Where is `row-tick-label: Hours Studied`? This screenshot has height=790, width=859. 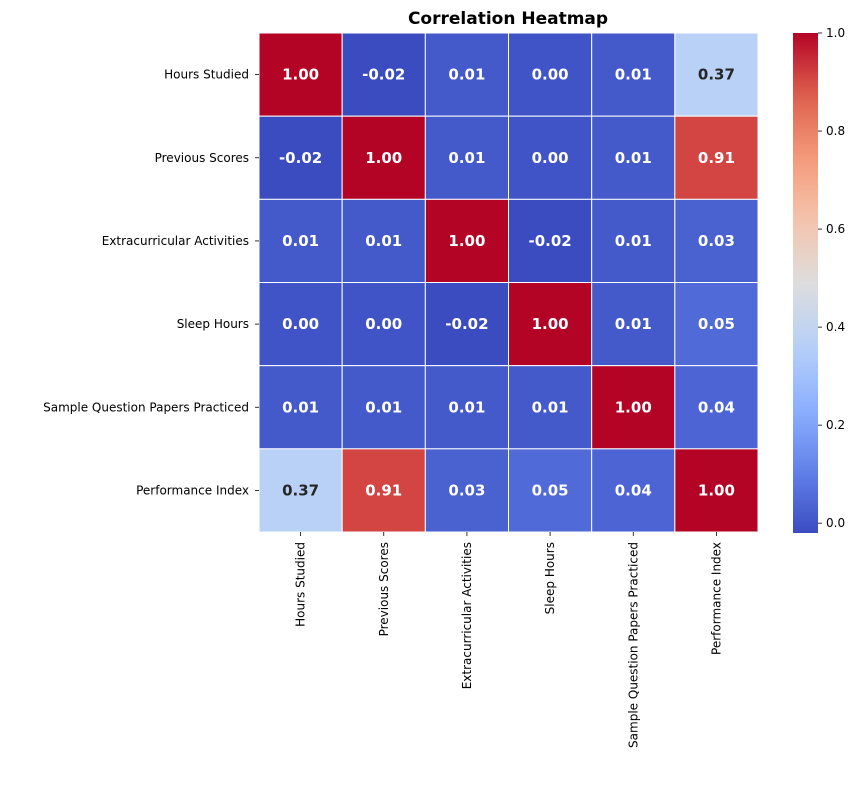 row-tick-label: Hours Studied is located at coordinates (206, 75).